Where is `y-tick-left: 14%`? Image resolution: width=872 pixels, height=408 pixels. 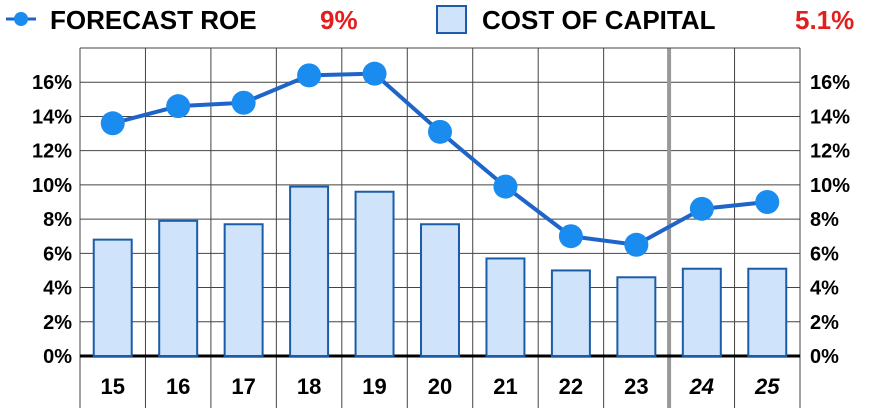 y-tick-left: 14% is located at coordinates (52, 117).